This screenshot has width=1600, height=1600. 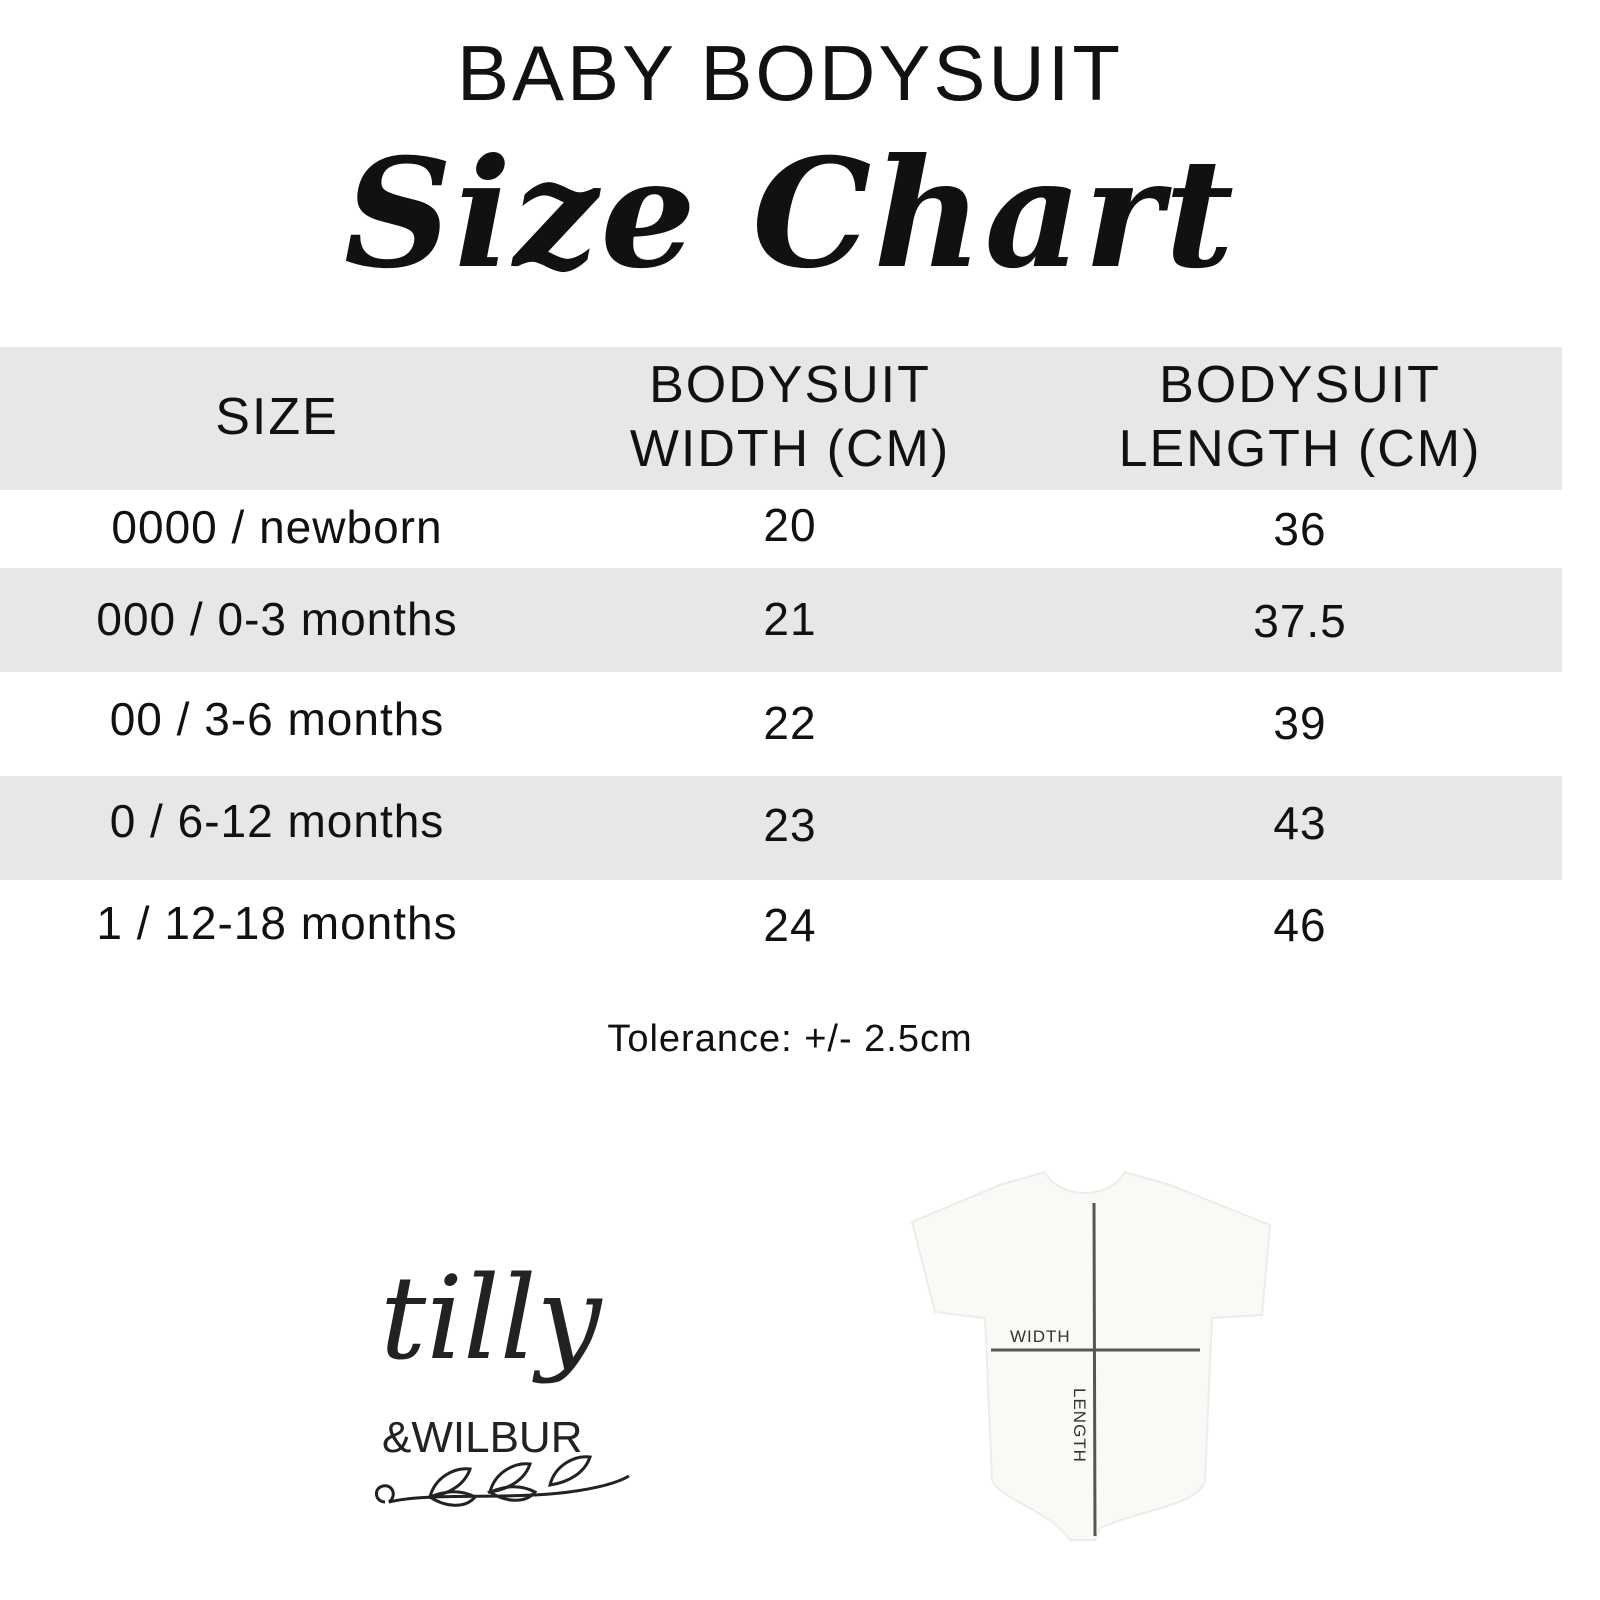 I want to click on table-row: 0000 / newborn 20 36, so click(x=781, y=529).